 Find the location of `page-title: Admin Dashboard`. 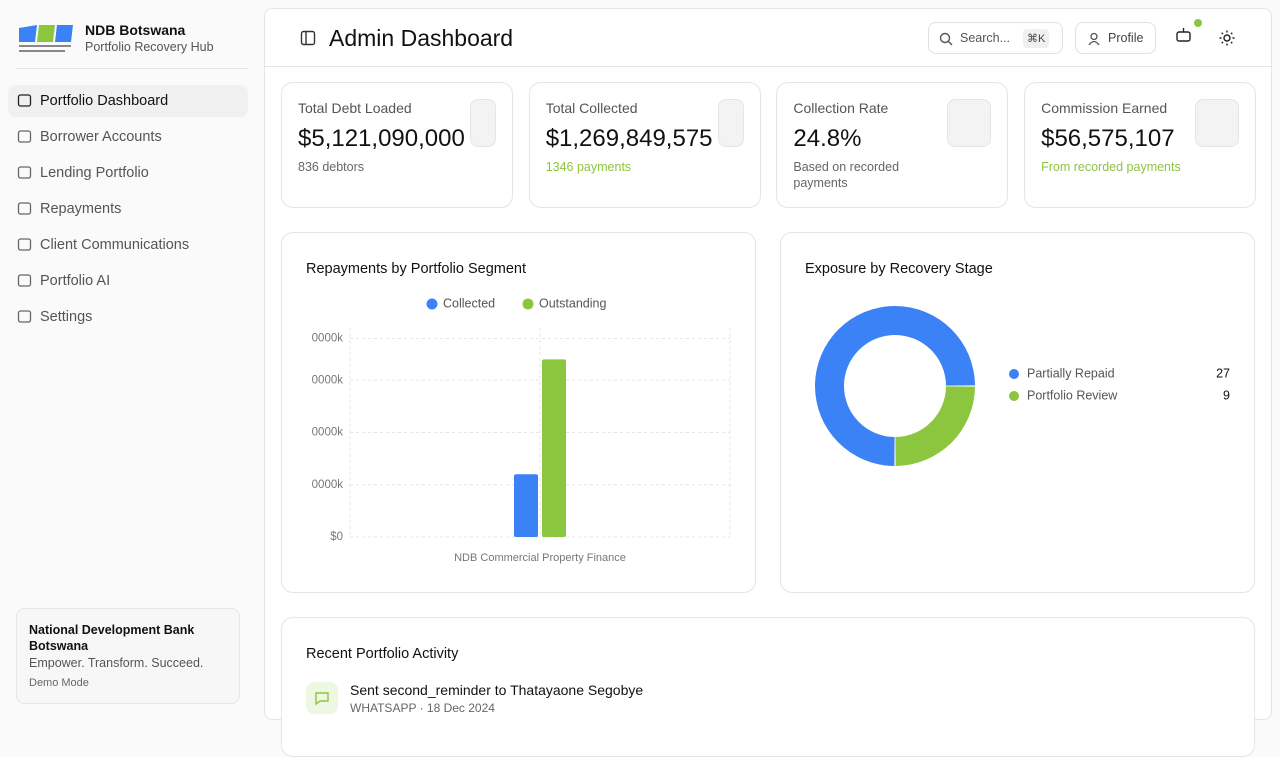

page-title: Admin Dashboard is located at coordinates (421, 38).